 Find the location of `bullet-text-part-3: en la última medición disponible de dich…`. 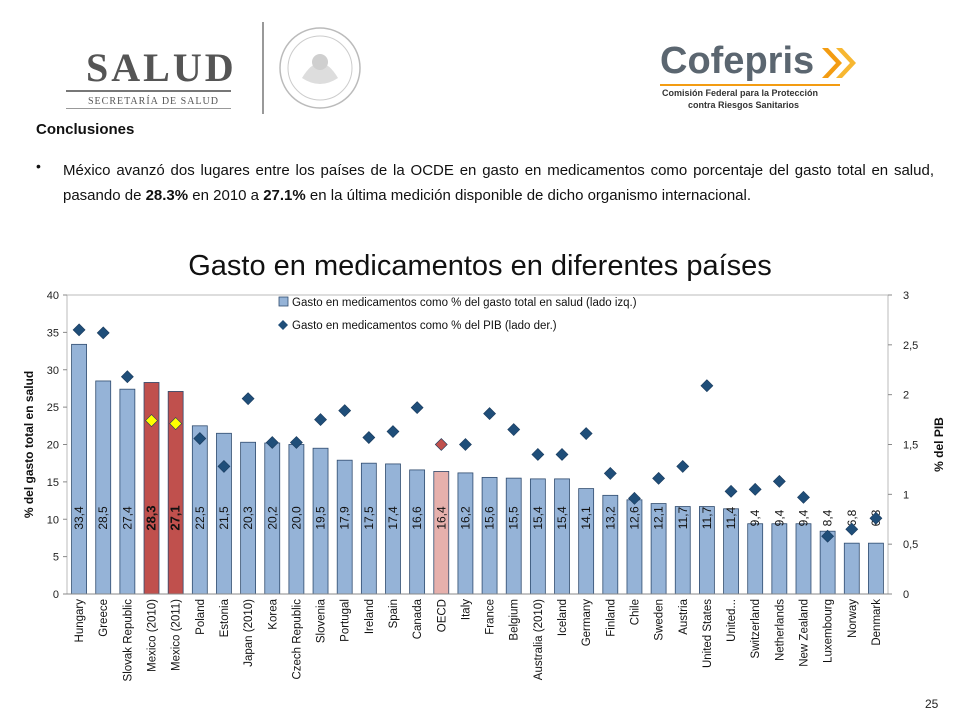

bullet-text-part-3: en la última medición disponible de dich… is located at coordinates (528, 195).